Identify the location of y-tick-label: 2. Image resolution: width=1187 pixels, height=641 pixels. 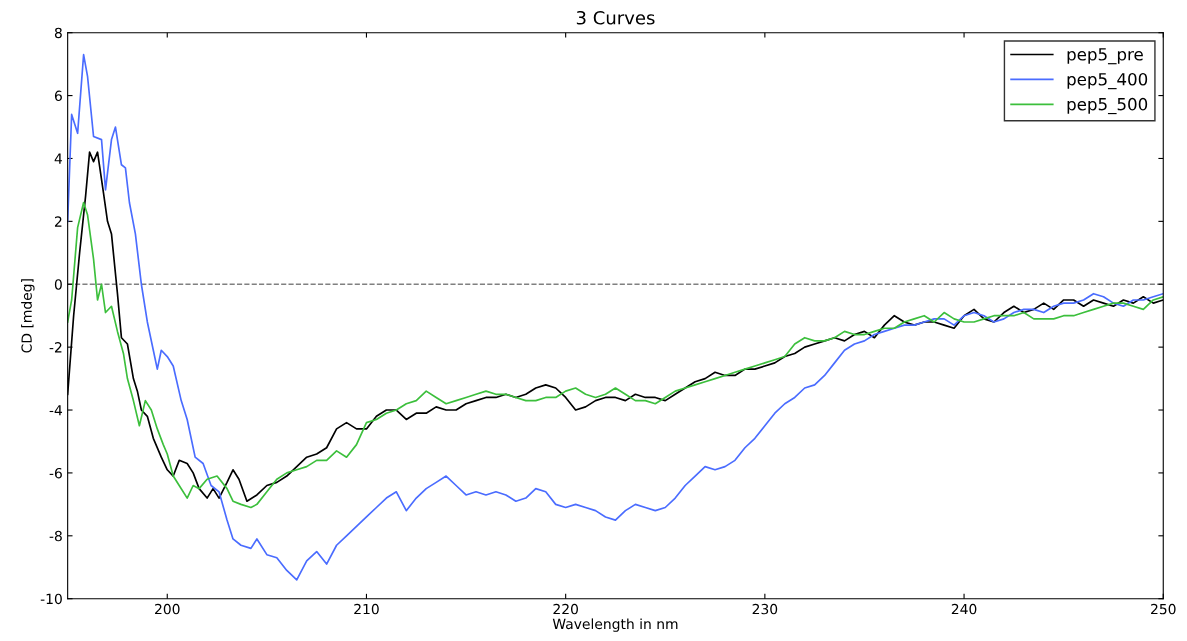
(58, 221).